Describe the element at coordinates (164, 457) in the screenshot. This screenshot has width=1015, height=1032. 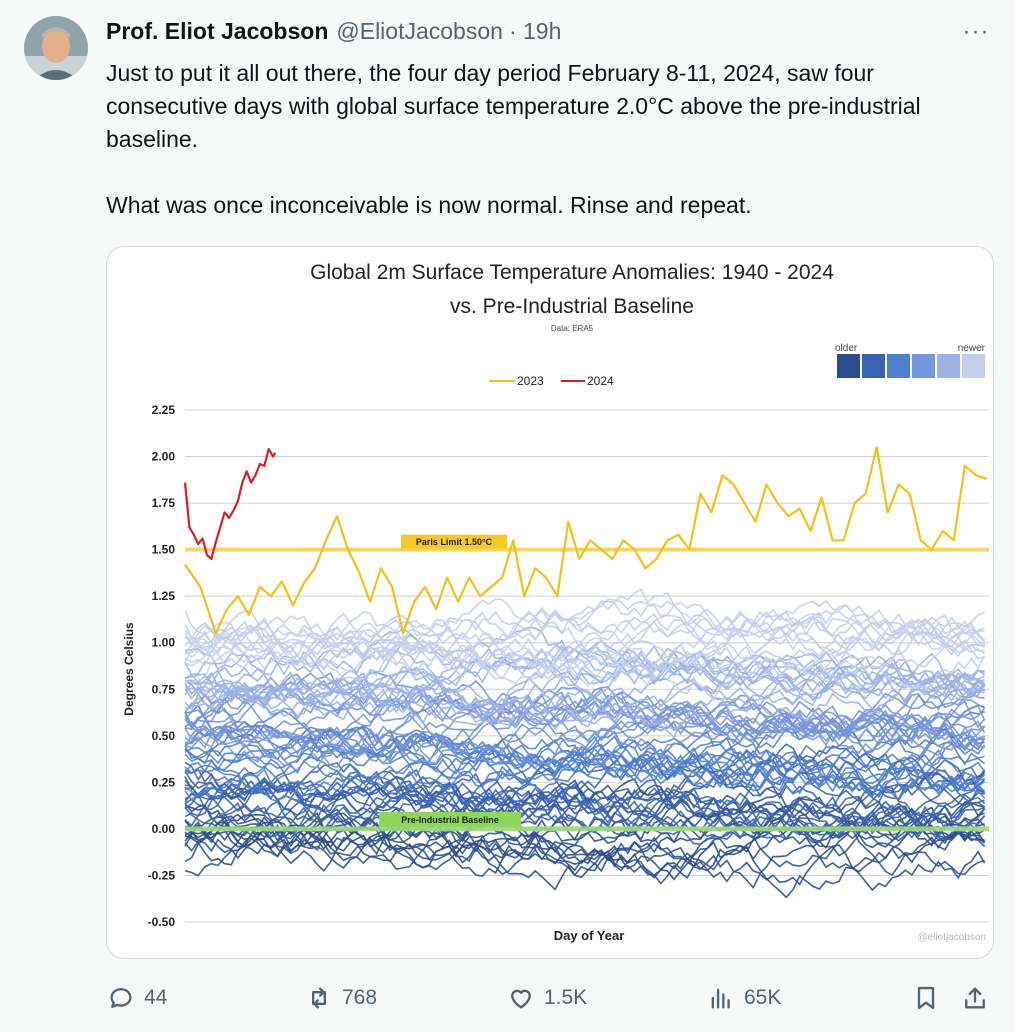
I see `y-tick-label: 2.00` at that location.